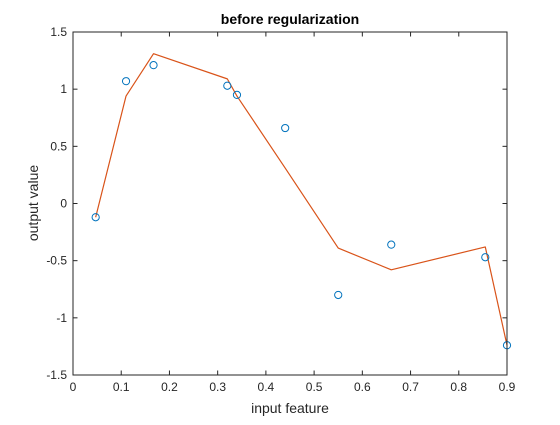  What do you see at coordinates (63, 204) in the screenshot?
I see `y-tick-label: 0` at bounding box center [63, 204].